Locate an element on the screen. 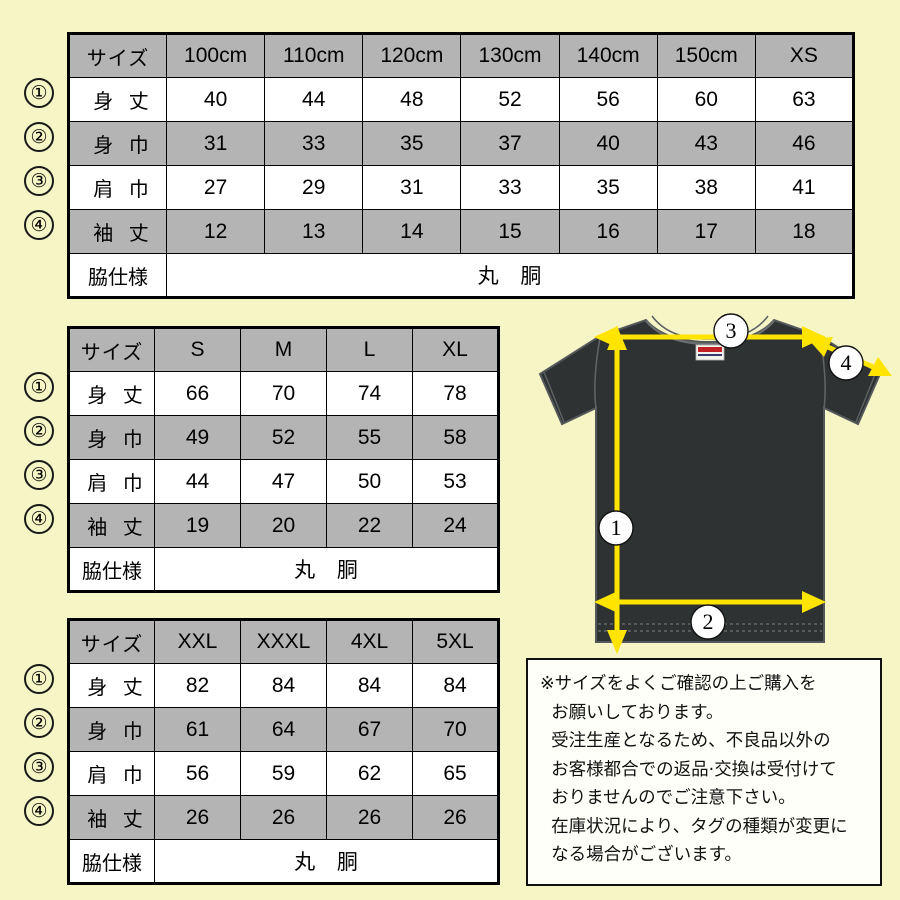 The image size is (900, 900). cell: 16 is located at coordinates (608, 231).